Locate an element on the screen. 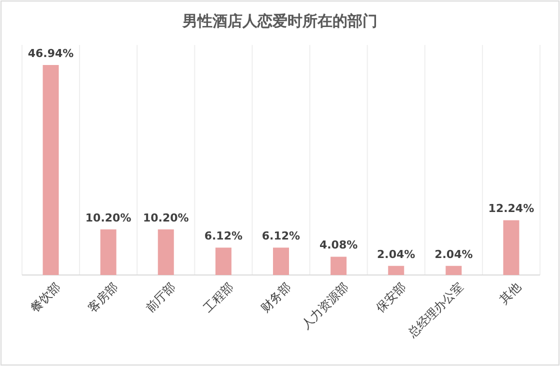 This screenshot has height=366, width=560. x-tick-label: 前厅部 is located at coordinates (160, 297).